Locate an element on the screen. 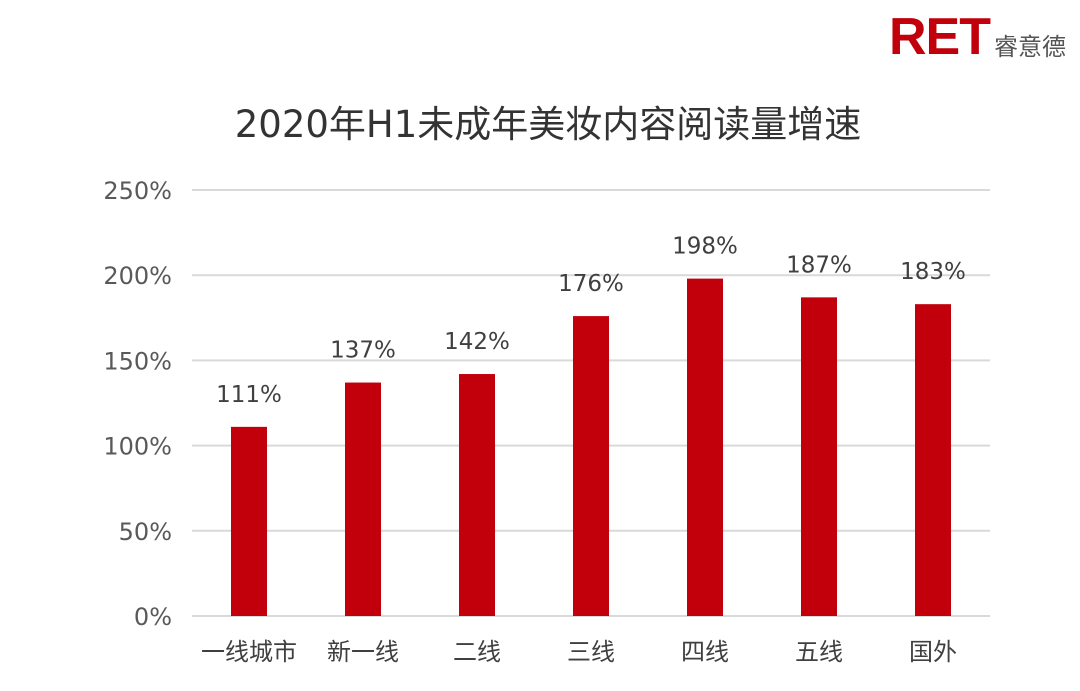 Image resolution: width=1080 pixels, height=691 pixels. data-label: 142% is located at coordinates (477, 342).